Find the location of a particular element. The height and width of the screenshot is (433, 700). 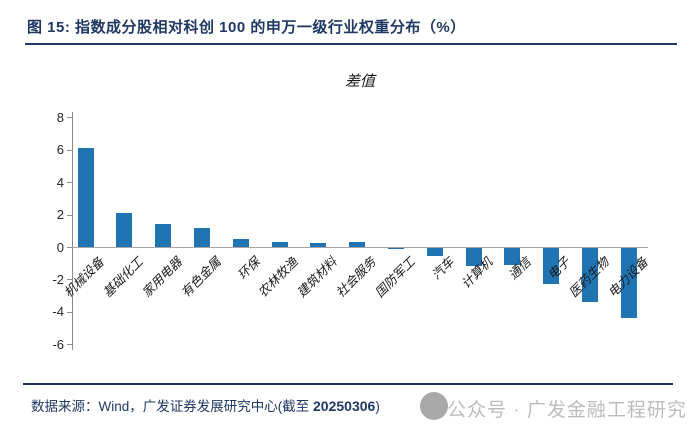

x-axis-label: 国防军工 is located at coordinates (394, 277).